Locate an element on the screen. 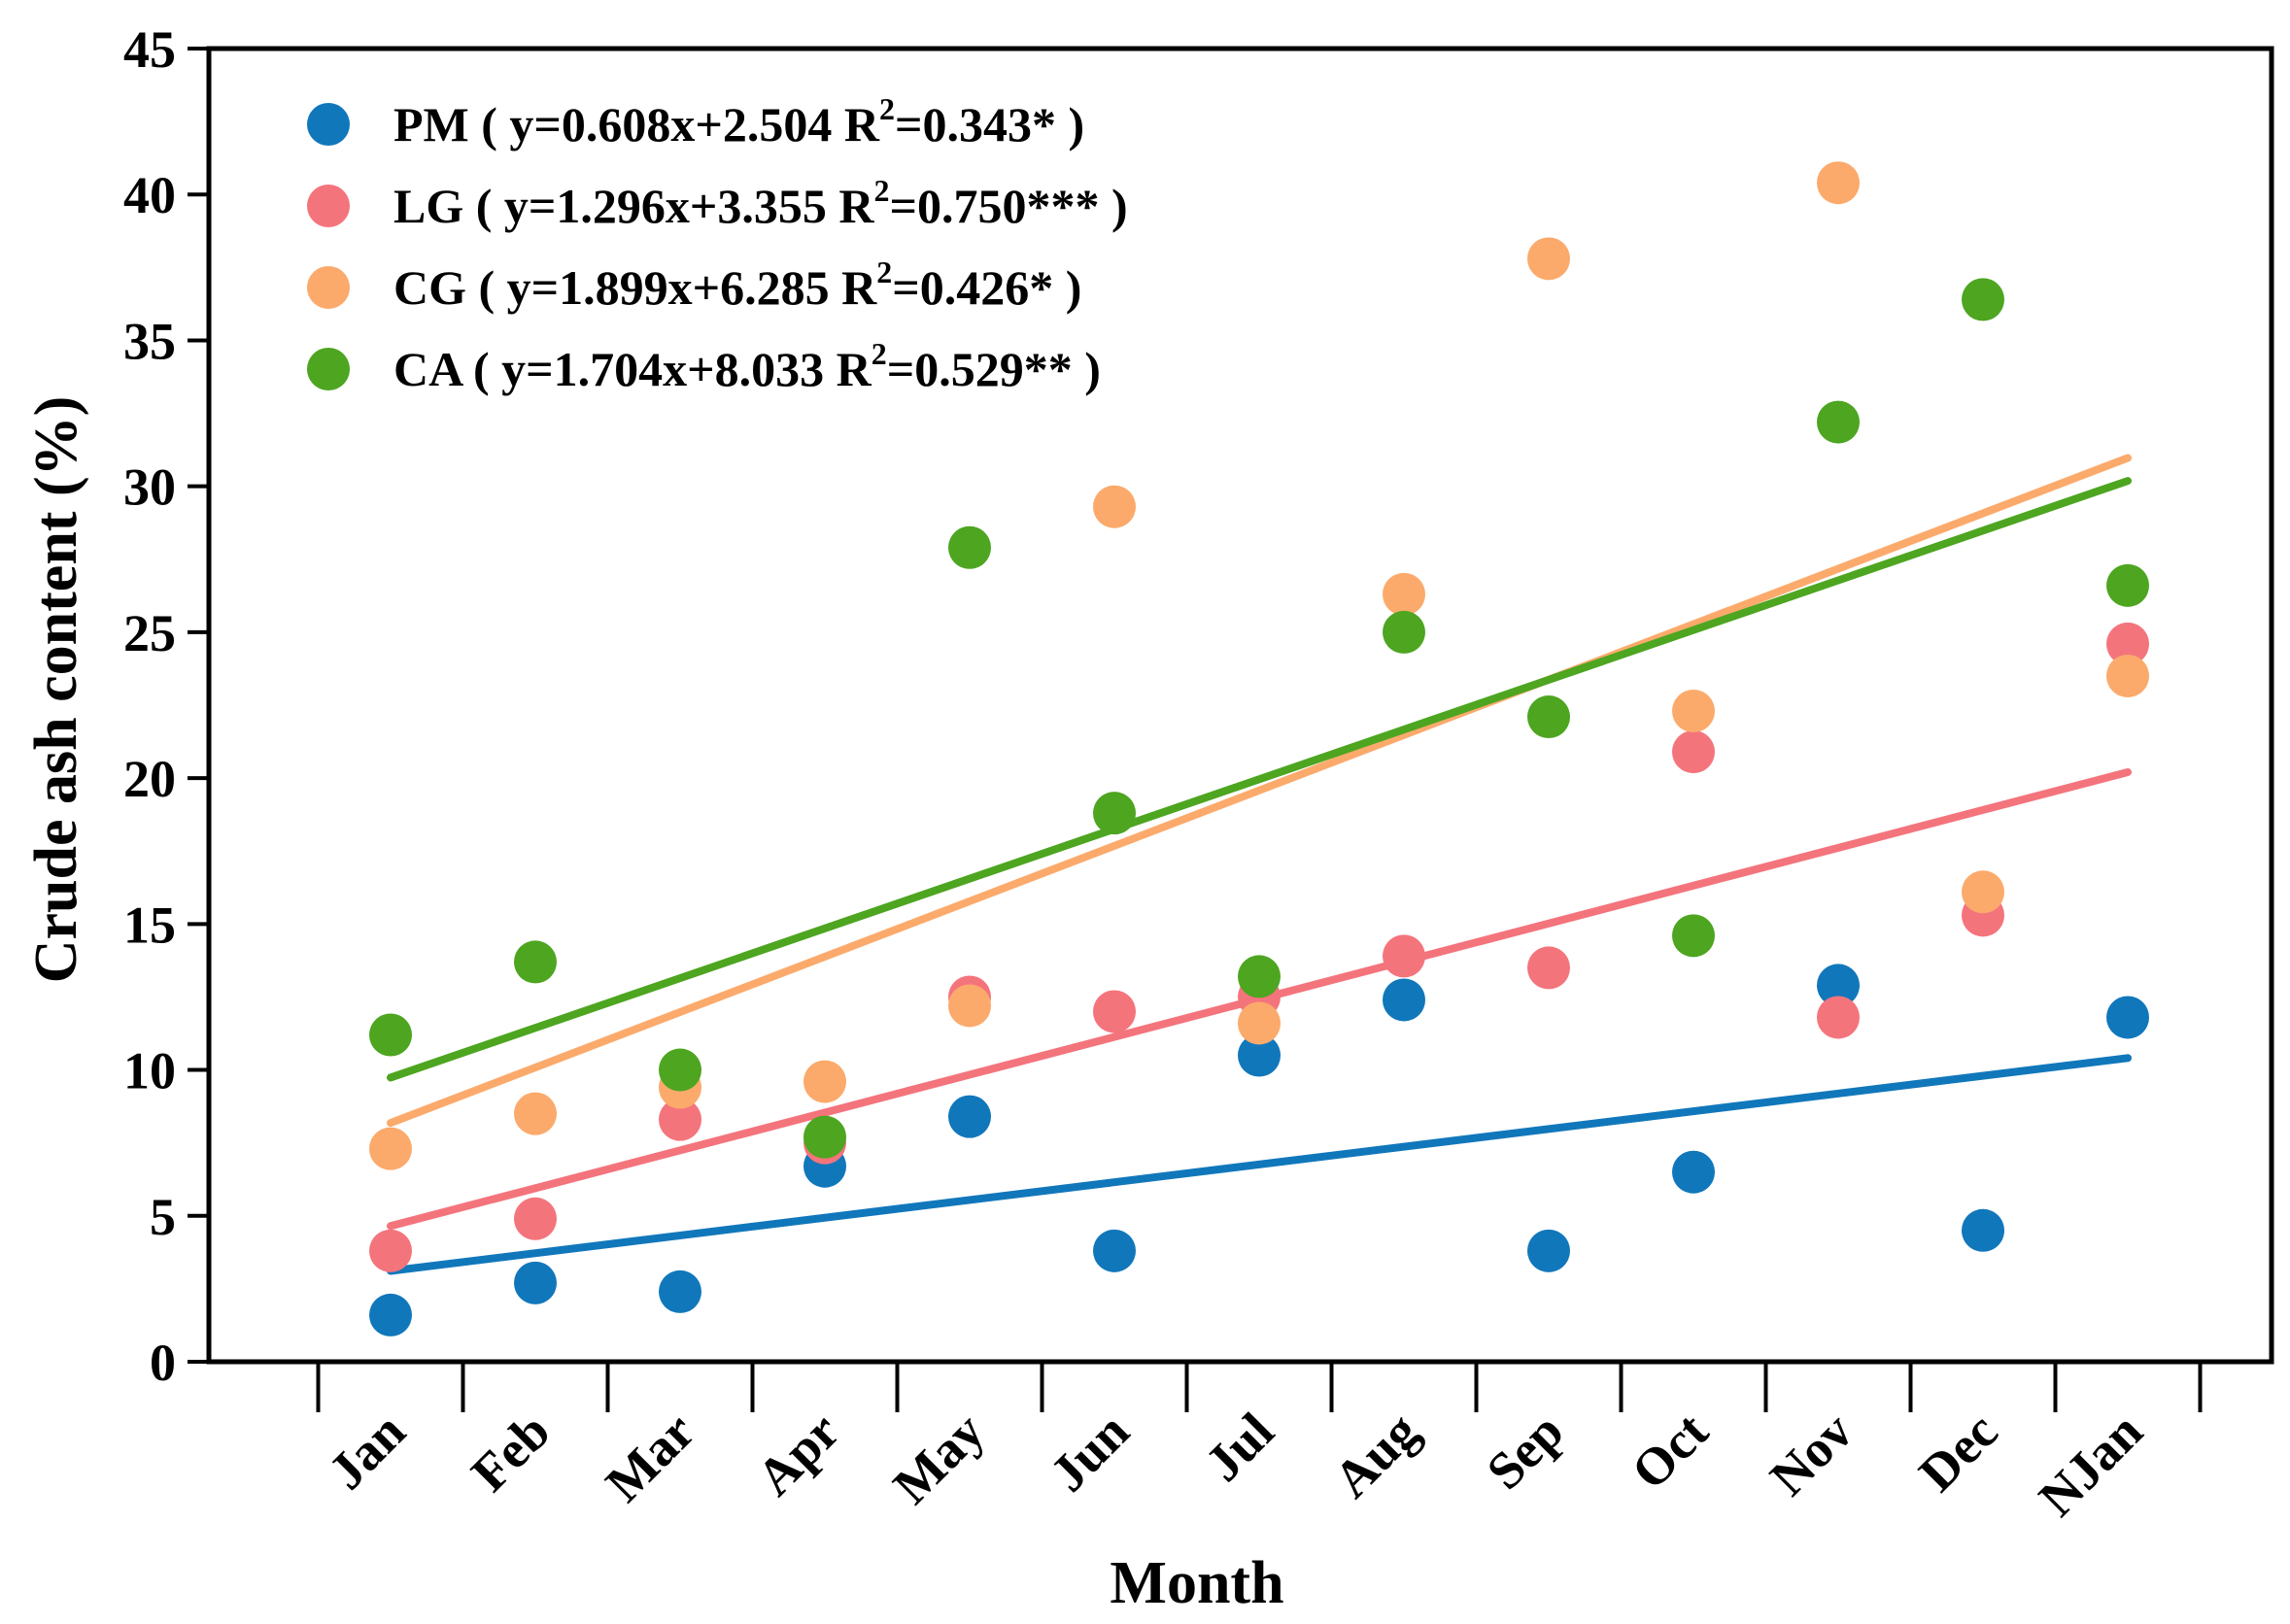 Image resolution: width=2290 pixels, height=1624 pixels. y-axis-title: Crude ash content (%) is located at coordinates (56, 689).